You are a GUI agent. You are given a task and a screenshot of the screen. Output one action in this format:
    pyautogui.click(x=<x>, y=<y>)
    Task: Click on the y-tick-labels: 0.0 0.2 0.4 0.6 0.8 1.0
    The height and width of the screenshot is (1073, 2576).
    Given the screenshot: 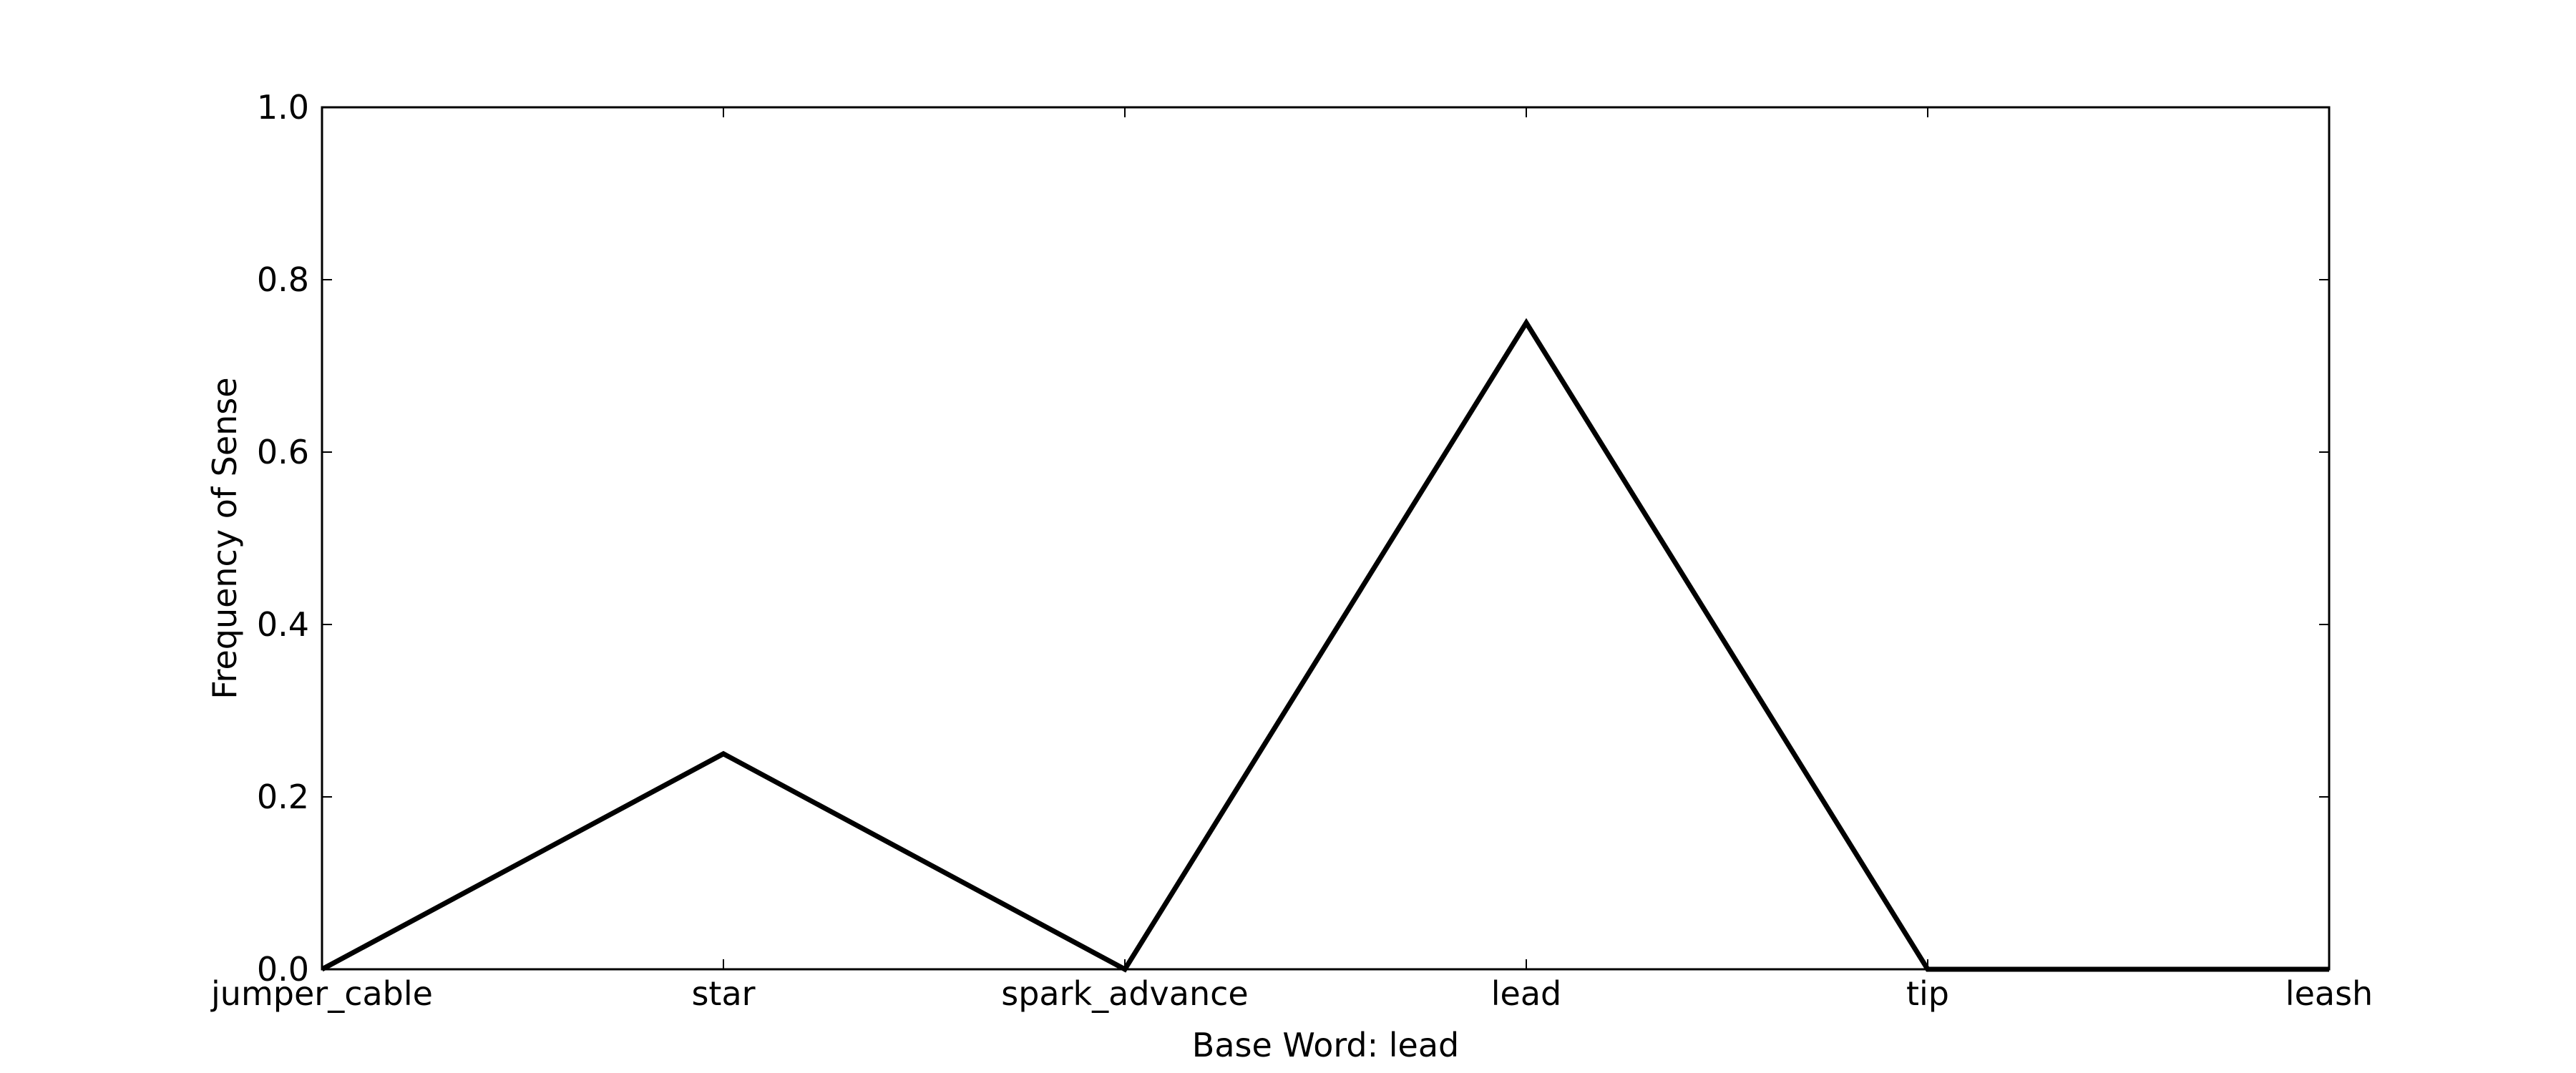 What is the action you would take?
    pyautogui.click(x=283, y=538)
    